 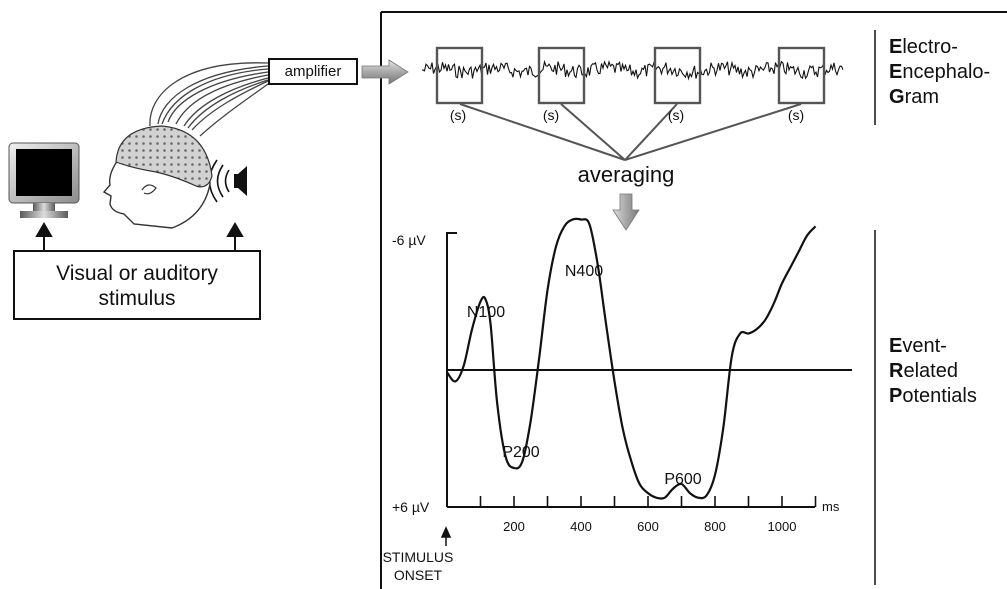 I want to click on eeg-side-label: Electro- Encephalo- Gram, so click(x=939, y=72).